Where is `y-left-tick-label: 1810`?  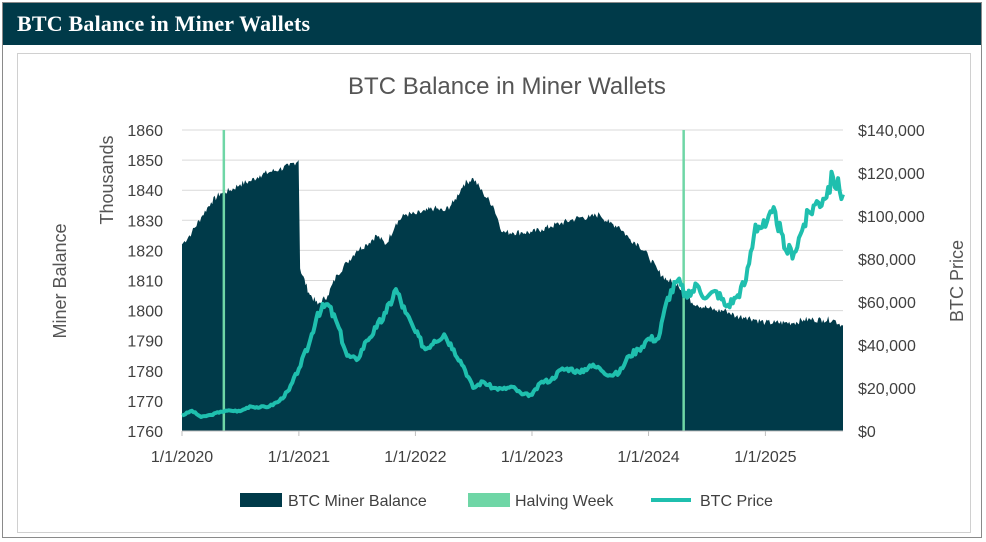
y-left-tick-label: 1810 is located at coordinates (145, 282).